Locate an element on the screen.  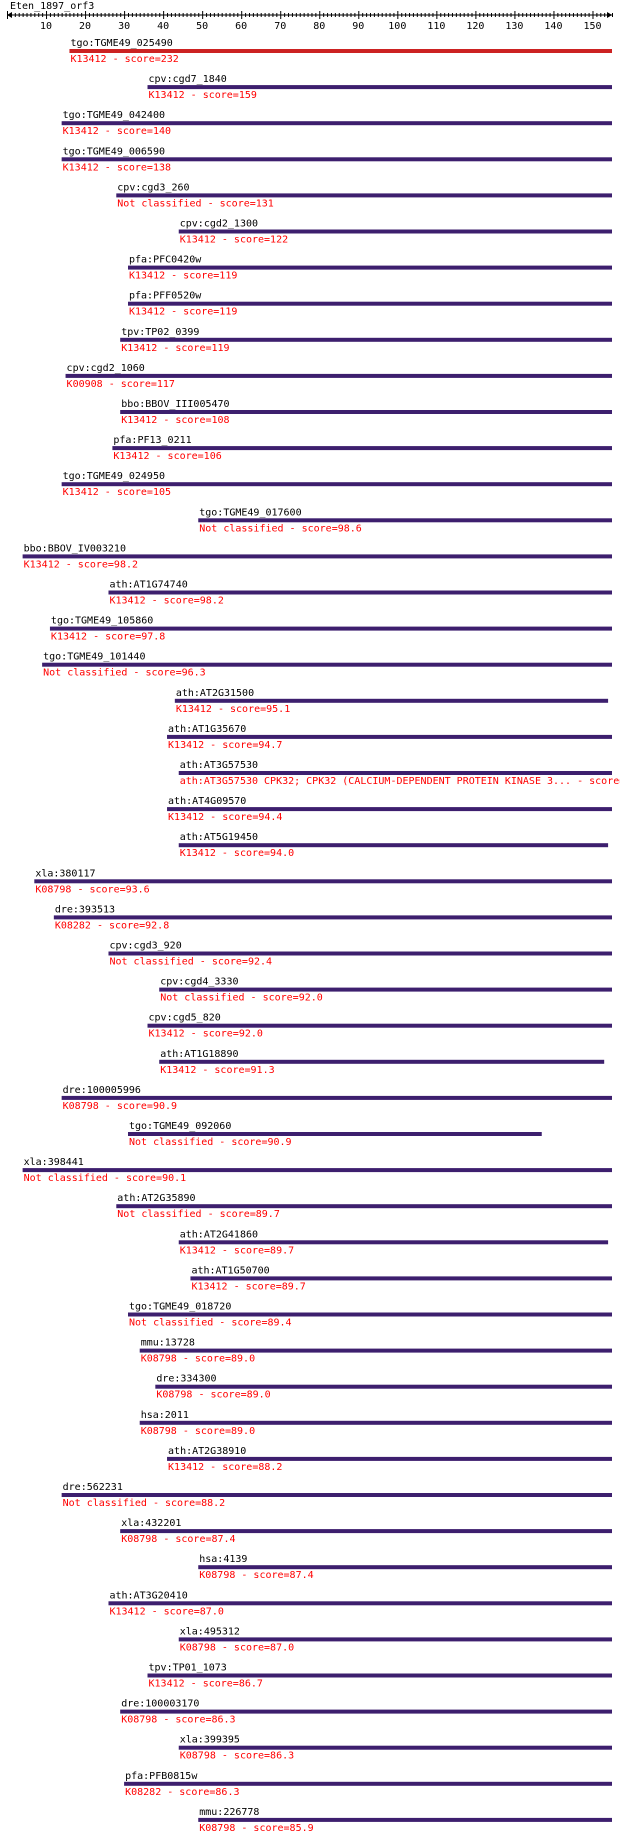
hit-name: mmu:13728 is located at coordinates (168, 1343).